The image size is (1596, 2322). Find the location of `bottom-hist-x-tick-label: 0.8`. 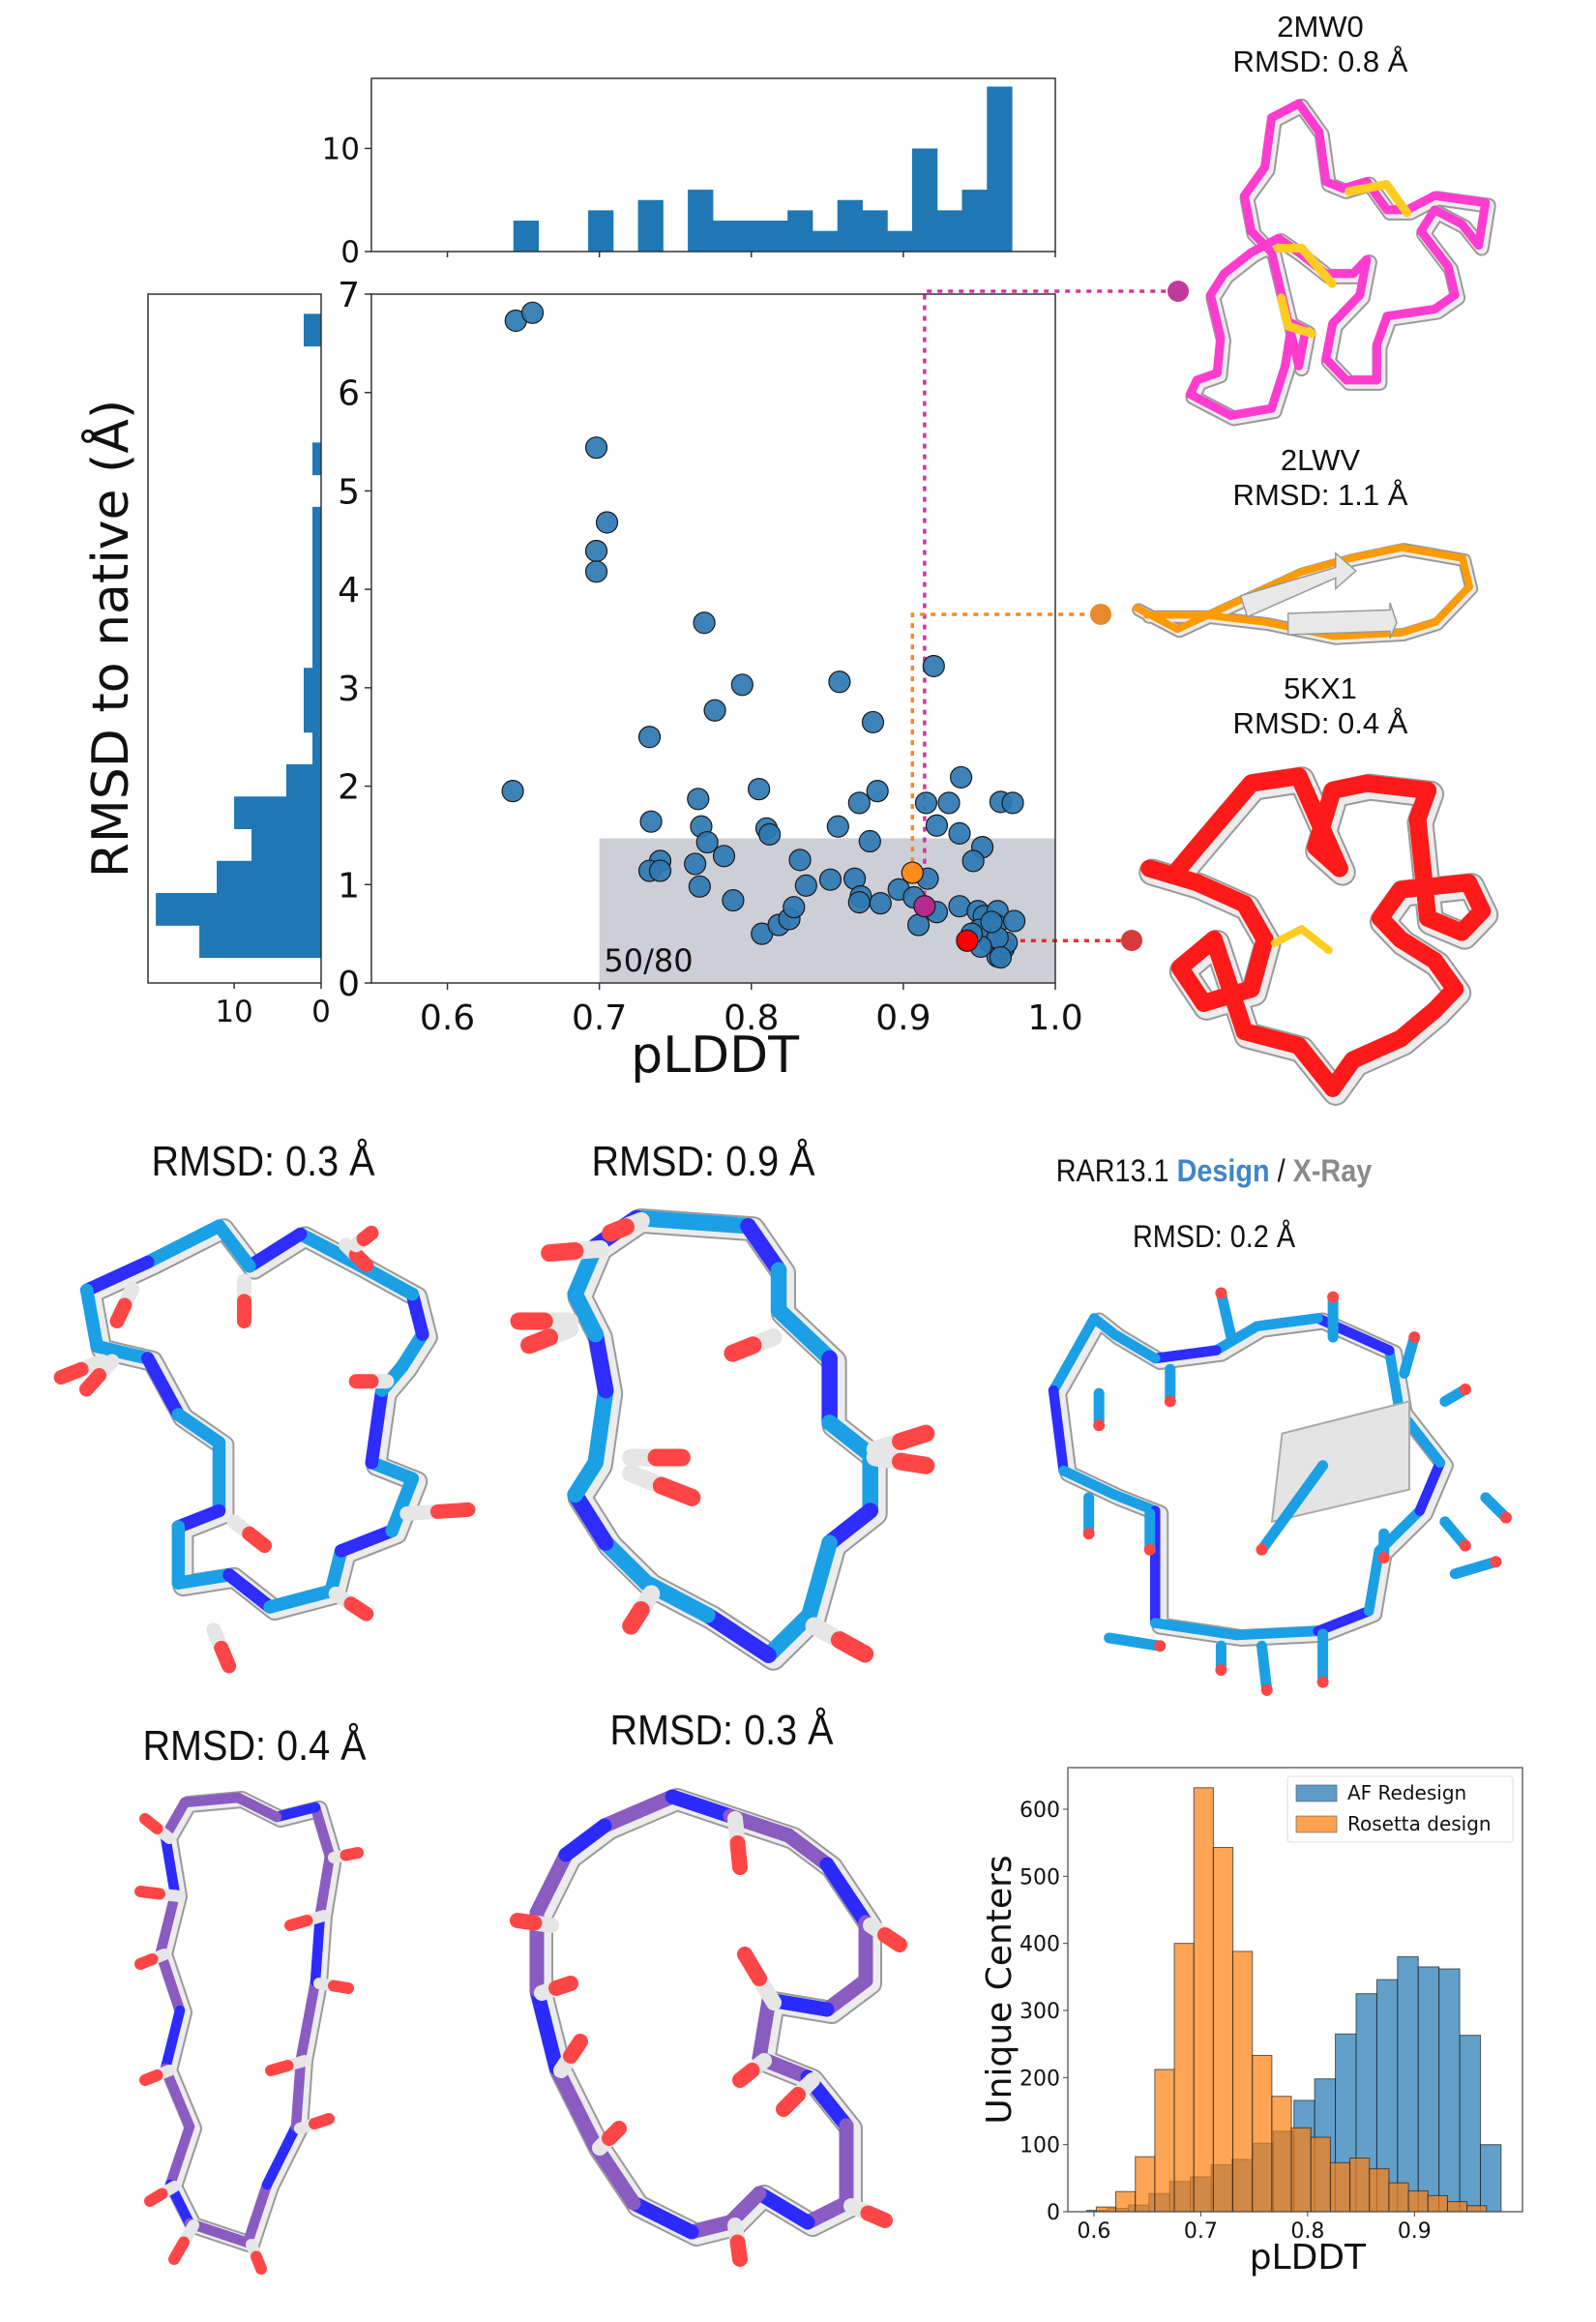

bottom-hist-x-tick-label: 0.8 is located at coordinates (1307, 2231).